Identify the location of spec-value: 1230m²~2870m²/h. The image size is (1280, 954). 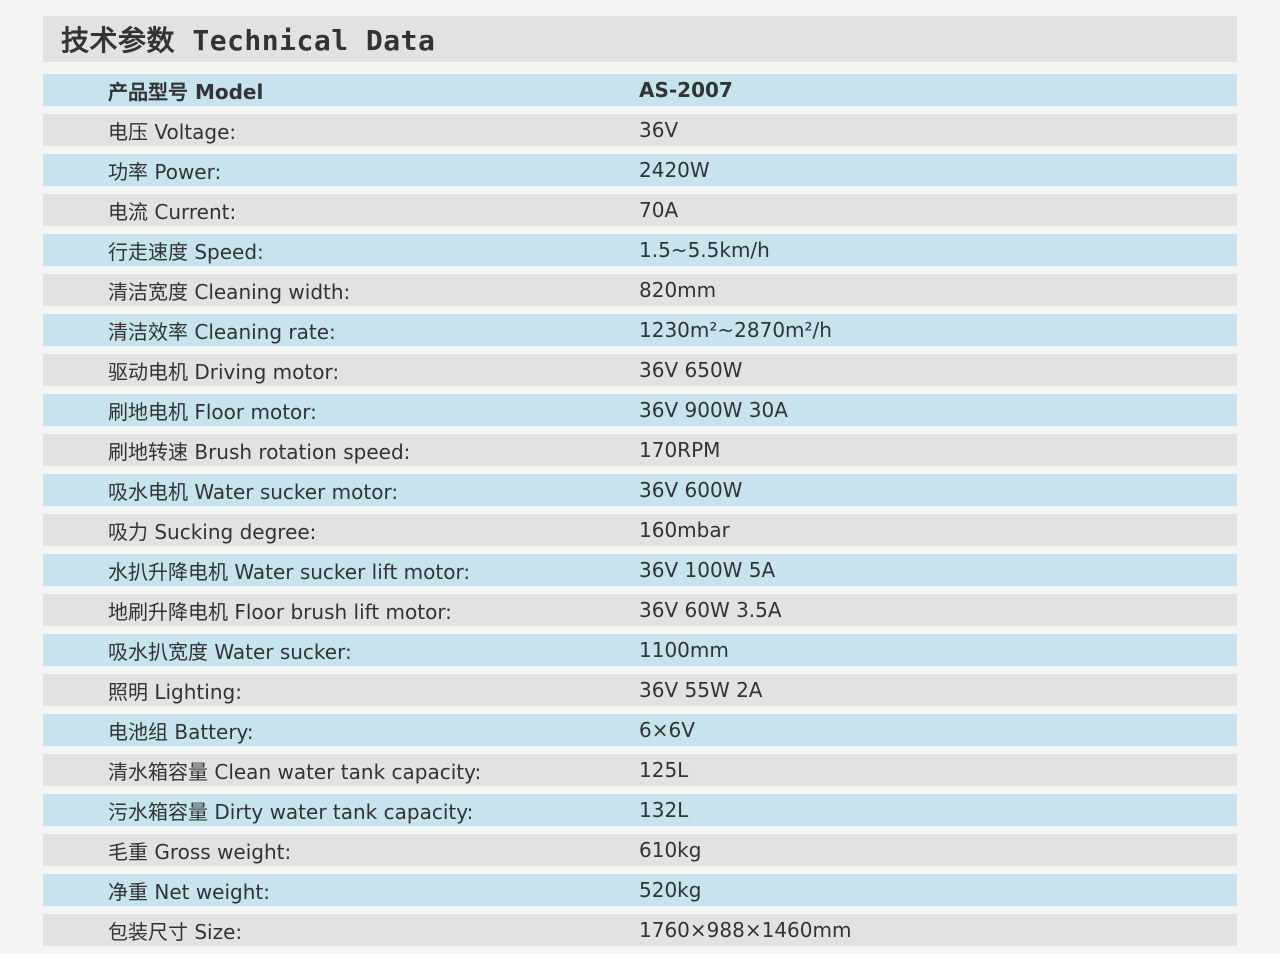
(735, 330).